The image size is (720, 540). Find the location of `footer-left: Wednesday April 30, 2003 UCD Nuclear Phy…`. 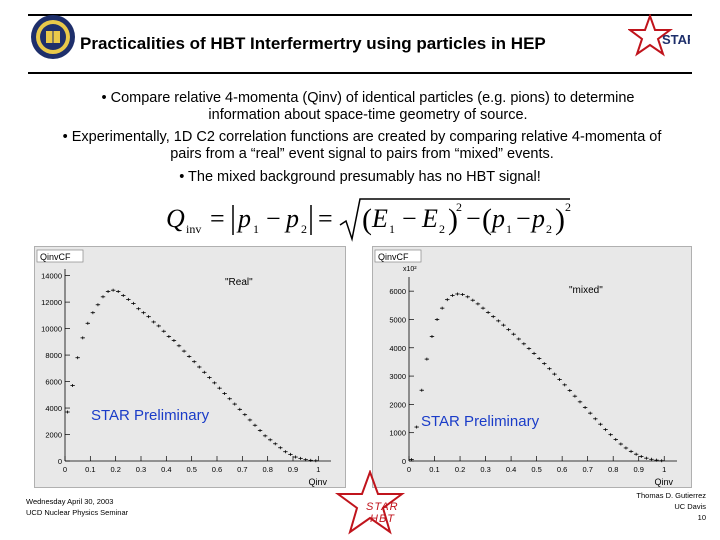

footer-left: Wednesday April 30, 2003 UCD Nuclear Phy… is located at coordinates (77, 507).